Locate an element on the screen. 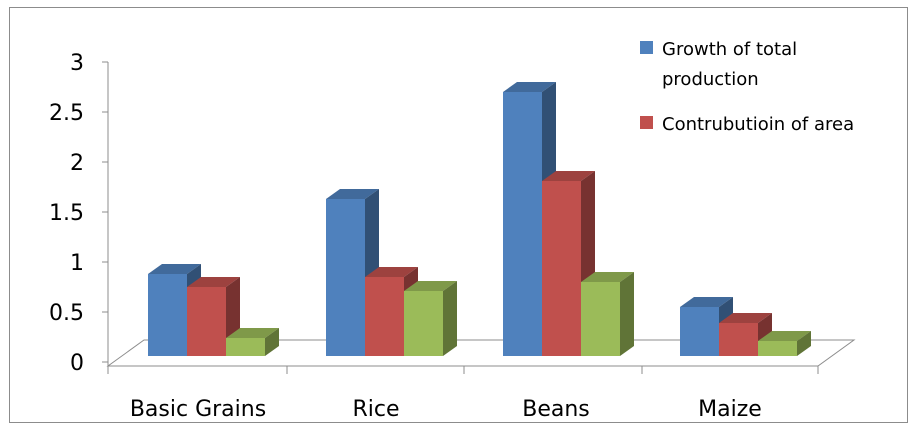  chart-floor is located at coordinates (481, 353).